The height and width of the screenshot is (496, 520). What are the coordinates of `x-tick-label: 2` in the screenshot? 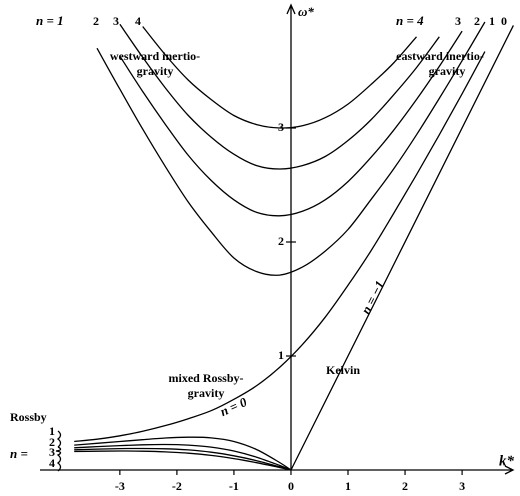 It's located at (405, 486).